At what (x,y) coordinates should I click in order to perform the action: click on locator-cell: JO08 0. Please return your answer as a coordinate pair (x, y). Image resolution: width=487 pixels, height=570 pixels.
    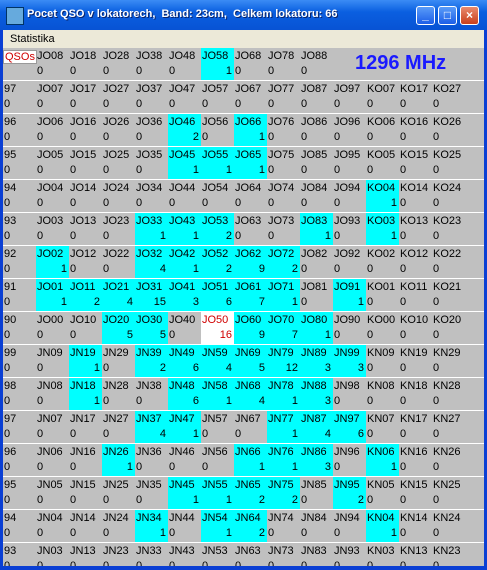
    Looking at the image, I should click on (52, 64).